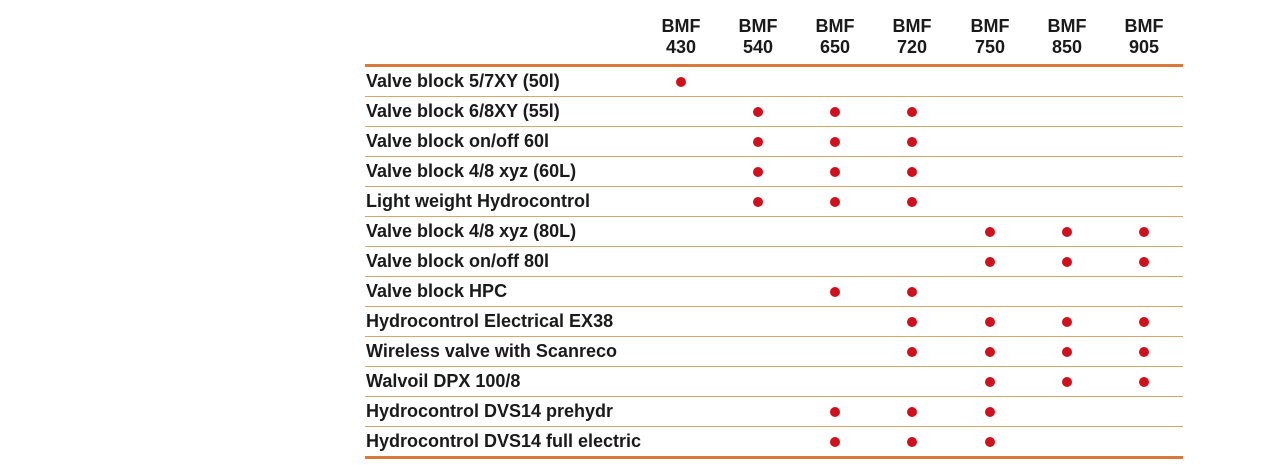 This screenshot has height=465, width=1264. What do you see at coordinates (504, 441) in the screenshot?
I see `row-label: Hydrocontrol DVS14 full electric` at bounding box center [504, 441].